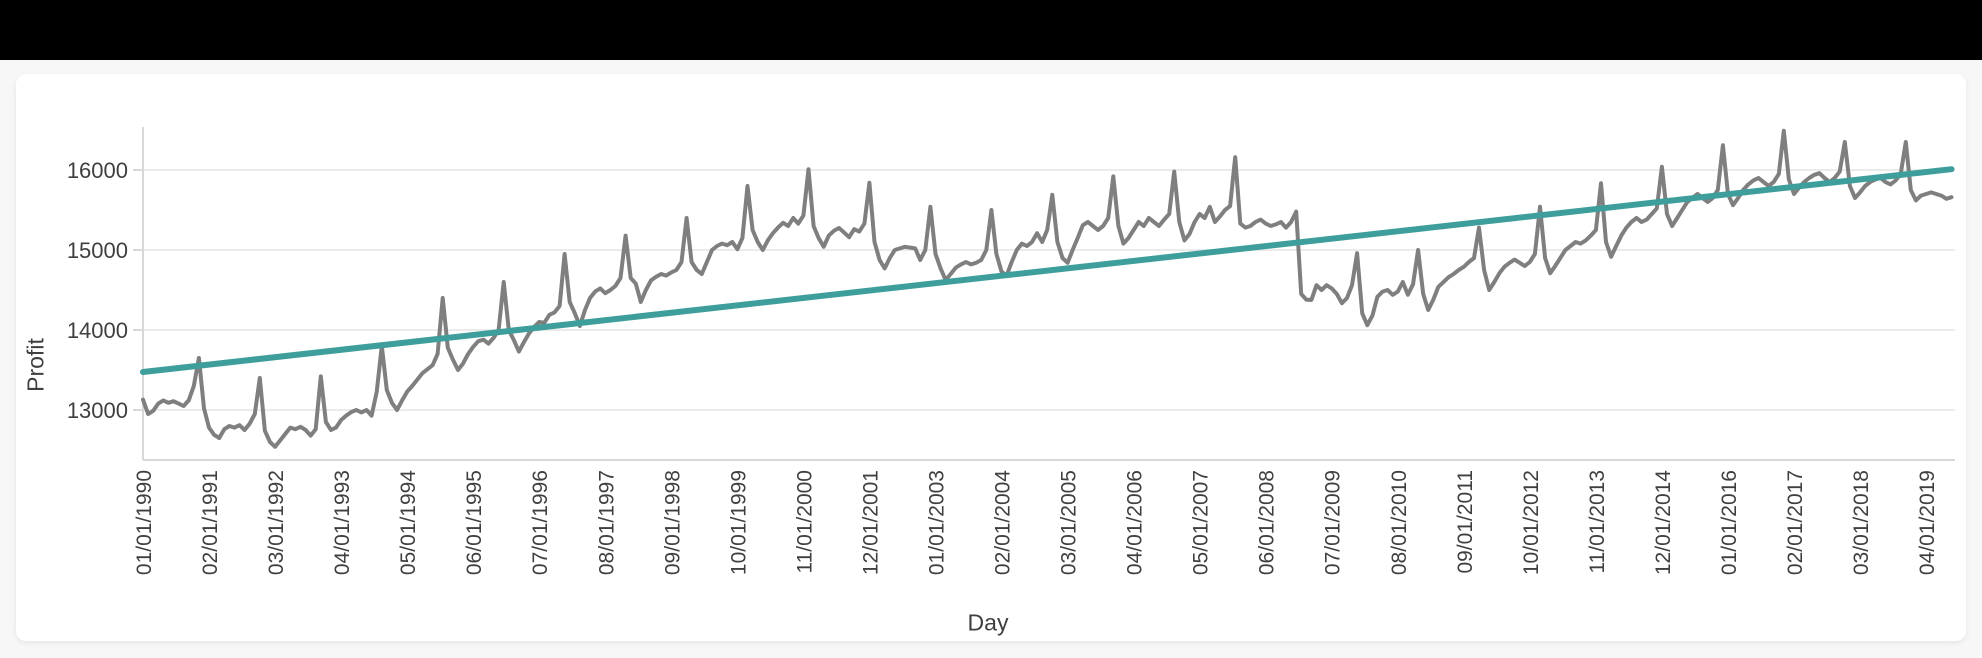 The height and width of the screenshot is (658, 1982). I want to click on x-tick-label: 10/01/1999, so click(738, 522).